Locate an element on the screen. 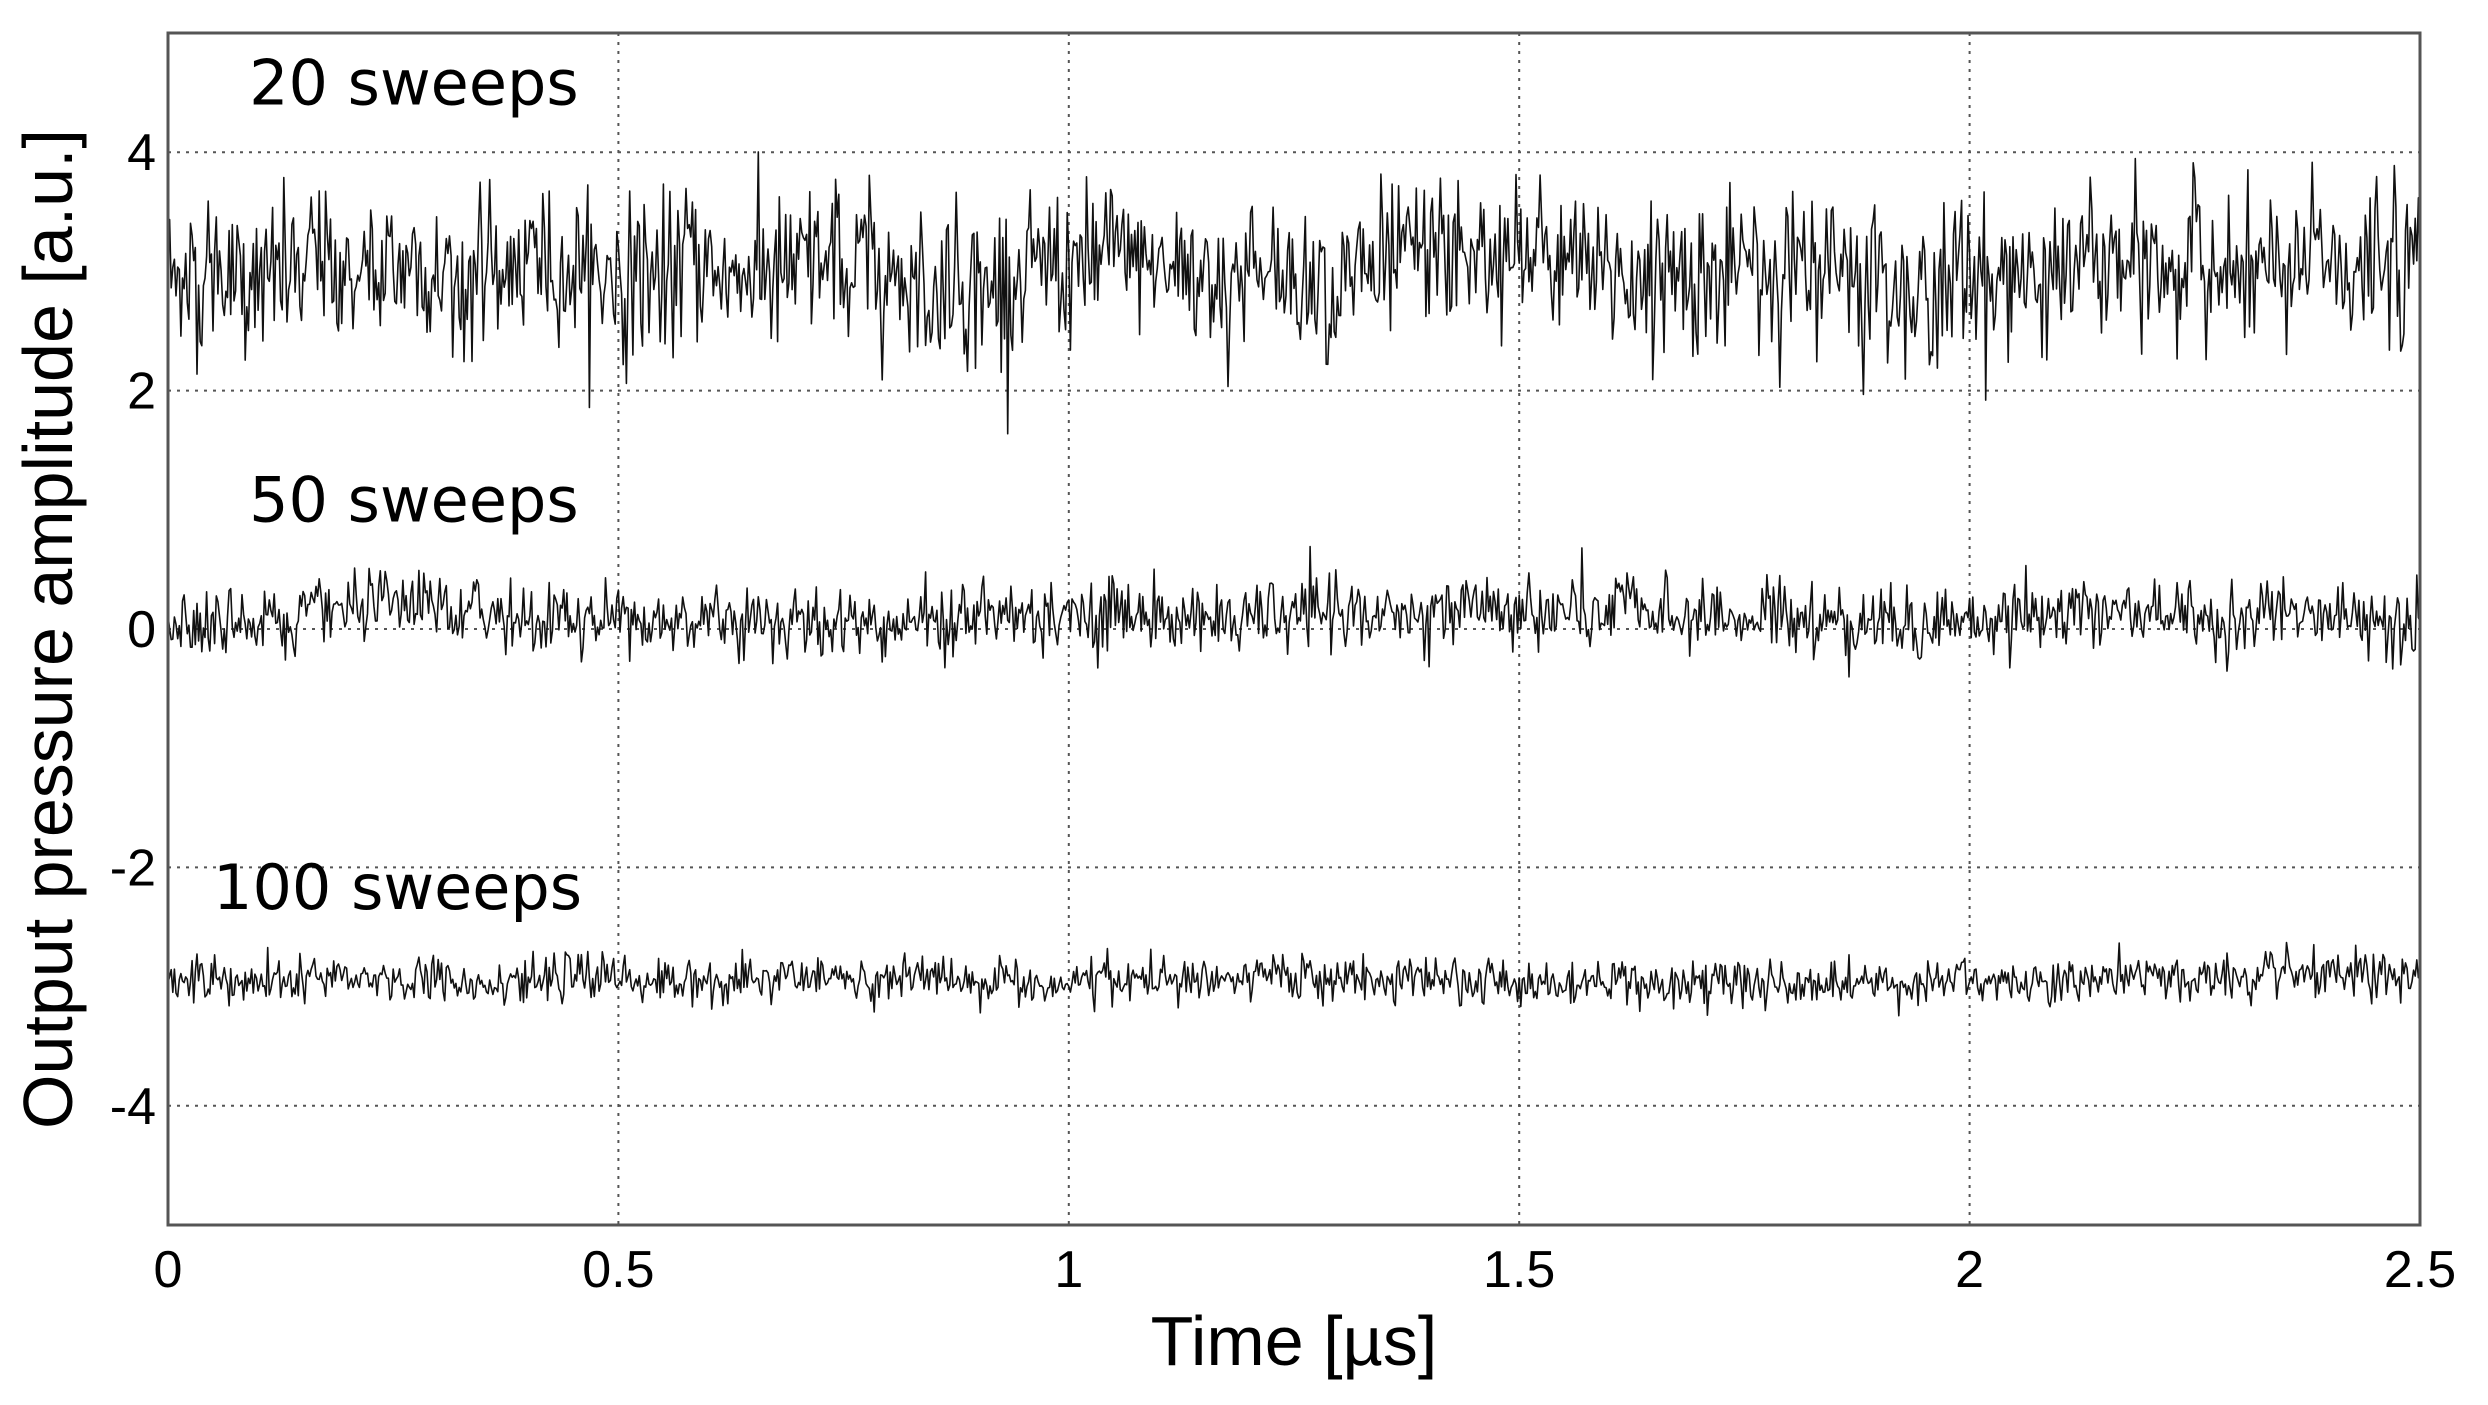 This screenshot has width=2488, height=1405. x-tick-label: 2.5 is located at coordinates (2420, 1270).